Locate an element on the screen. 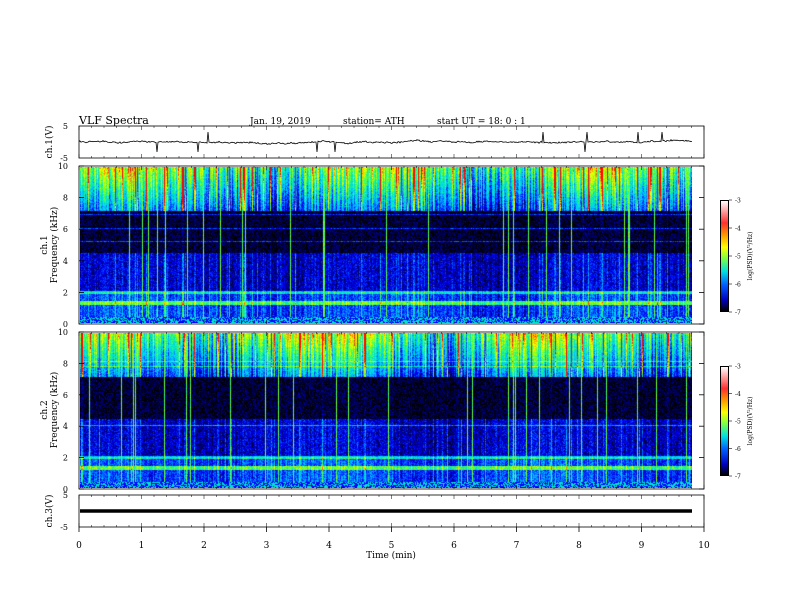  ch3-ytick-top: 5 is located at coordinates (65, 495).